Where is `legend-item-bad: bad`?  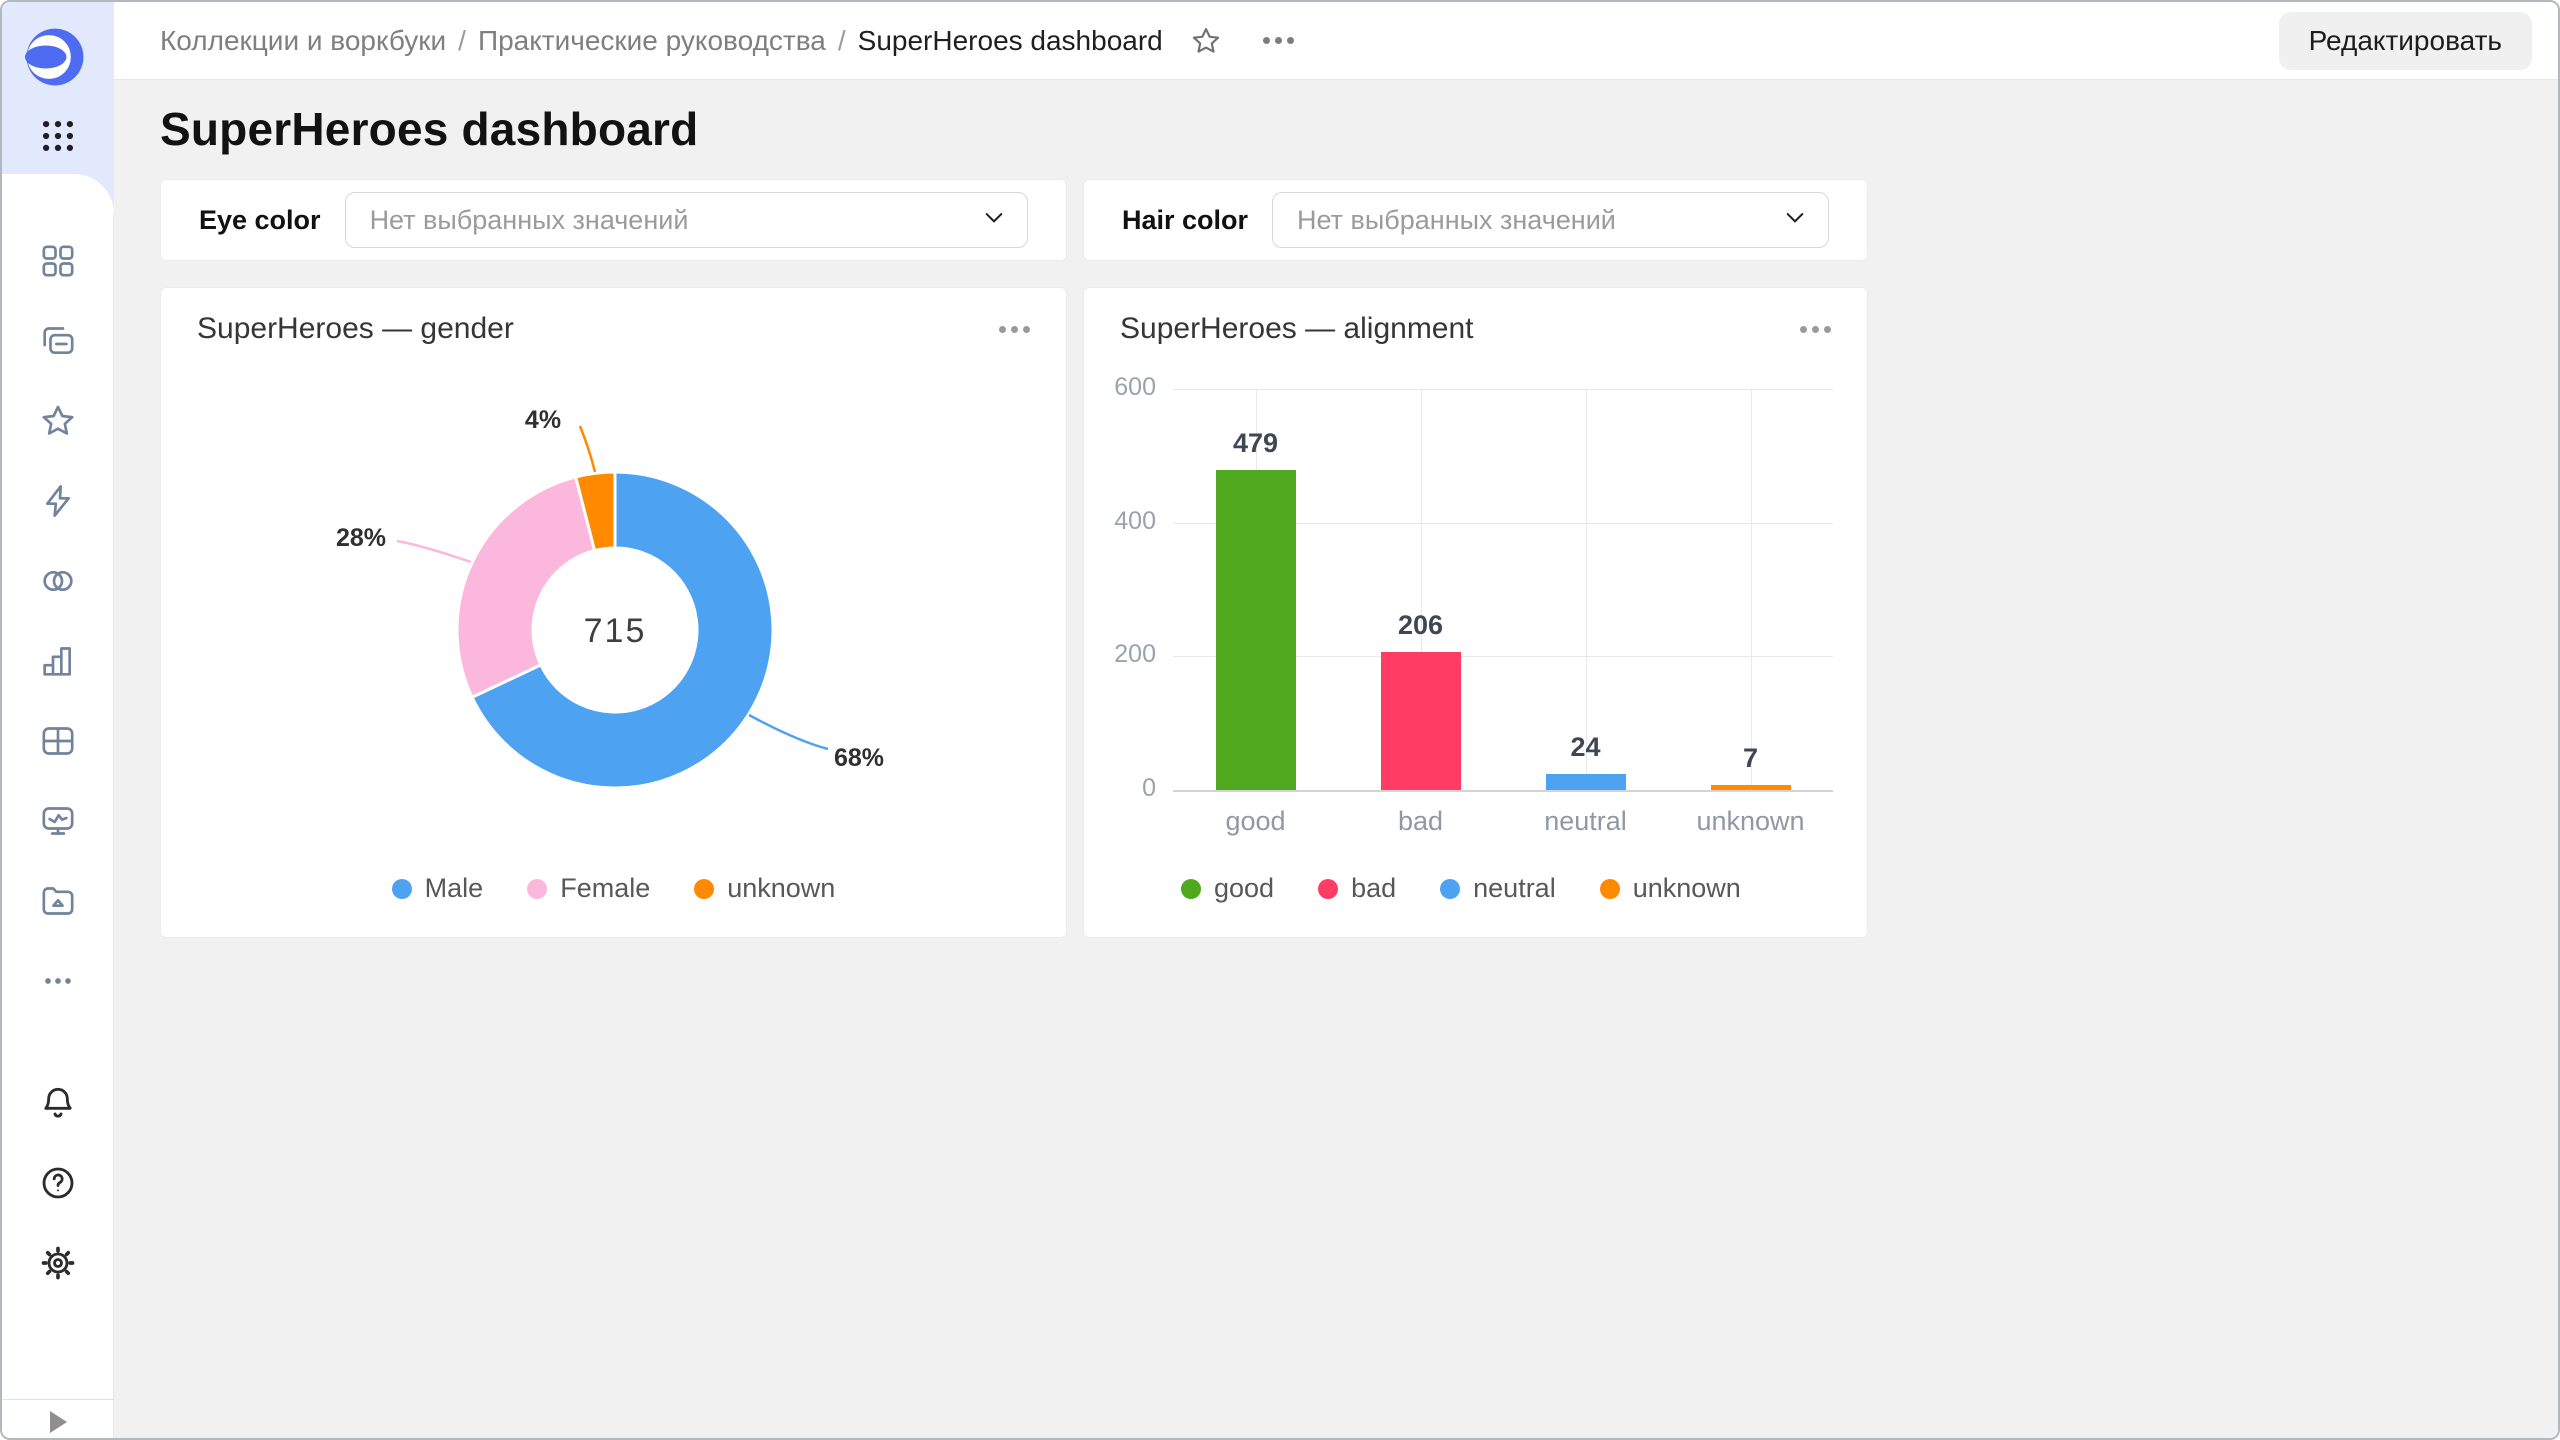 legend-item-bad: bad is located at coordinates (1357, 888).